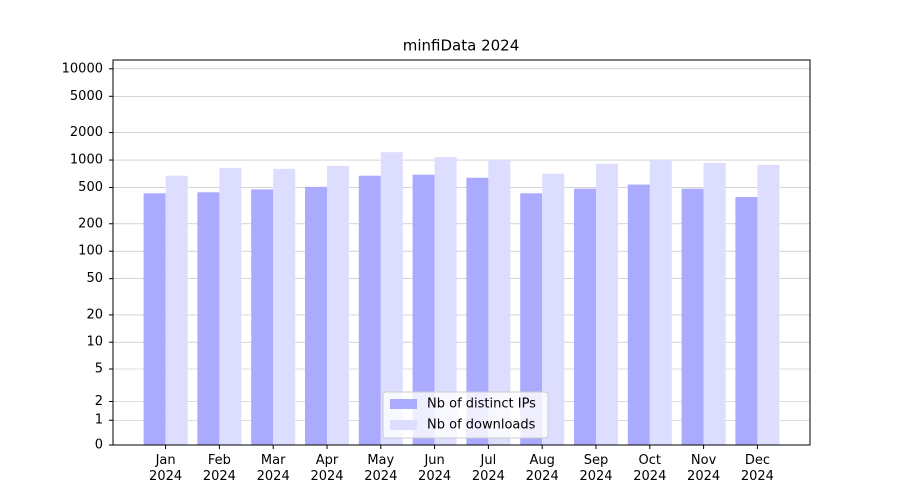 The image size is (900, 500). What do you see at coordinates (327, 468) in the screenshot?
I see `x-tick-label: Apr 2024` at bounding box center [327, 468].